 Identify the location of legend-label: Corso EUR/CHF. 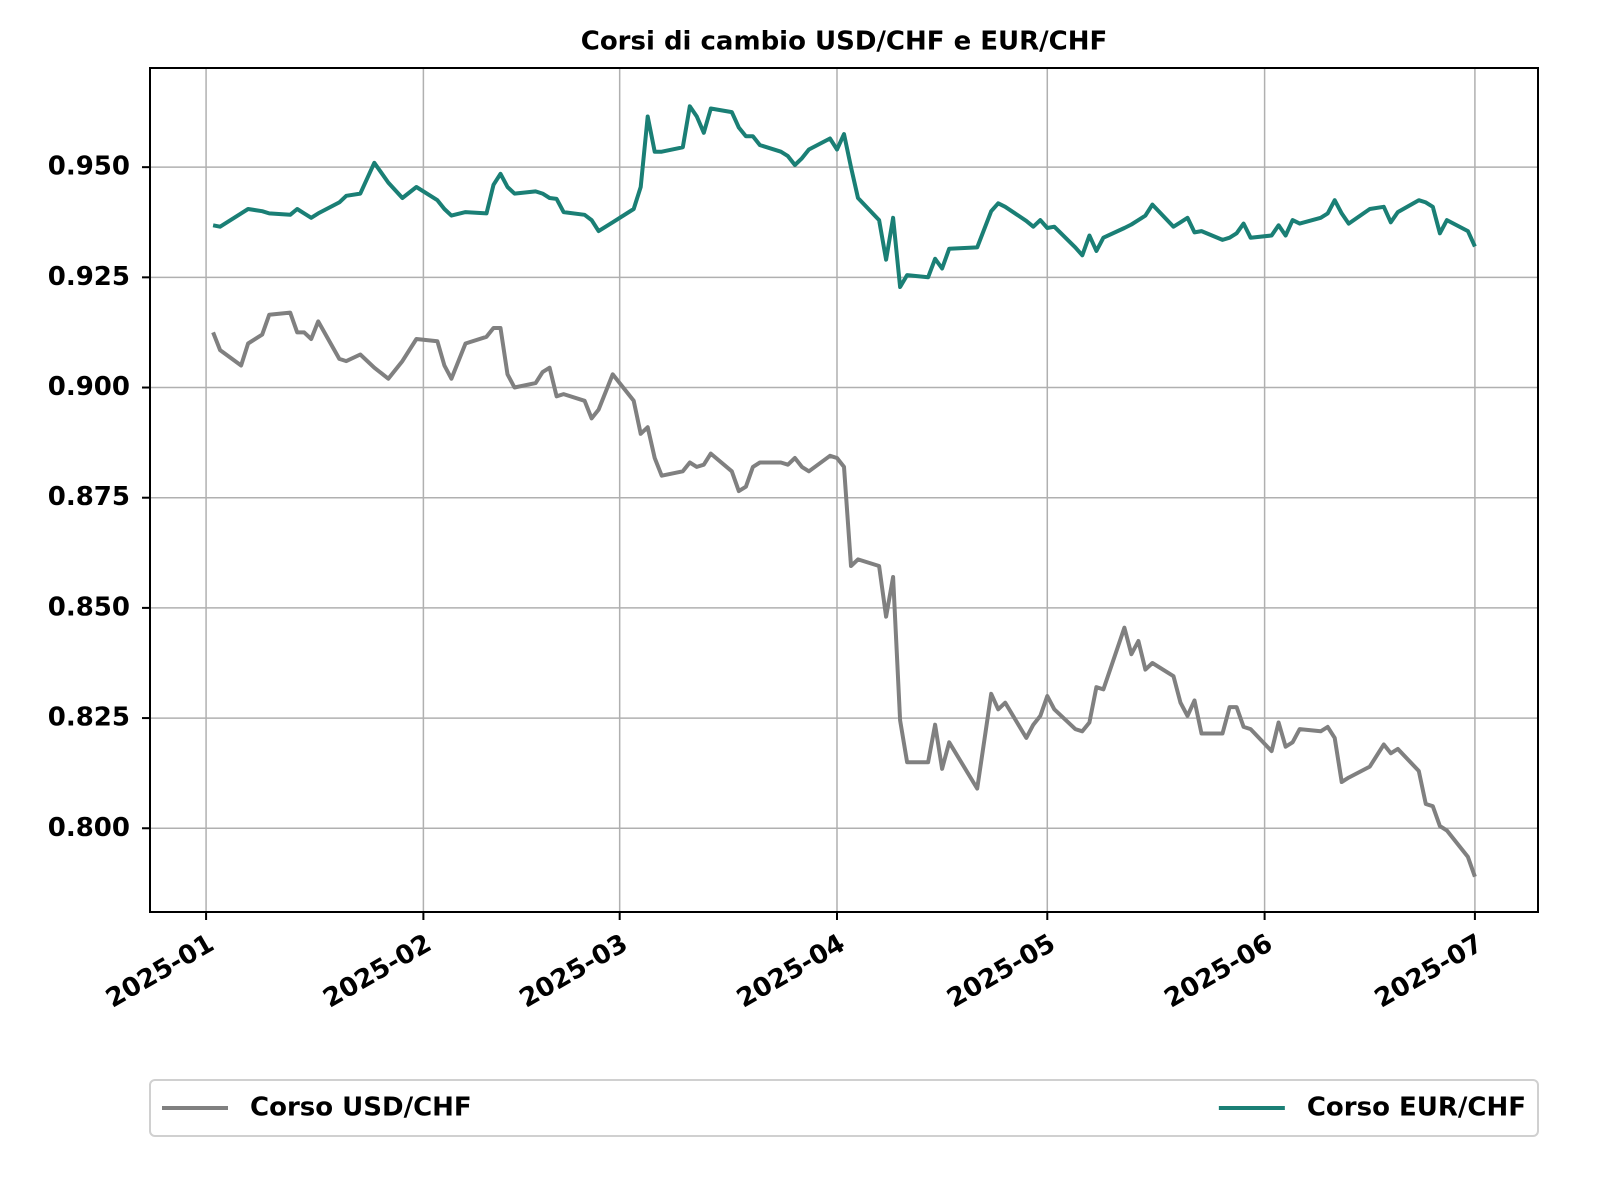
(1416, 1108).